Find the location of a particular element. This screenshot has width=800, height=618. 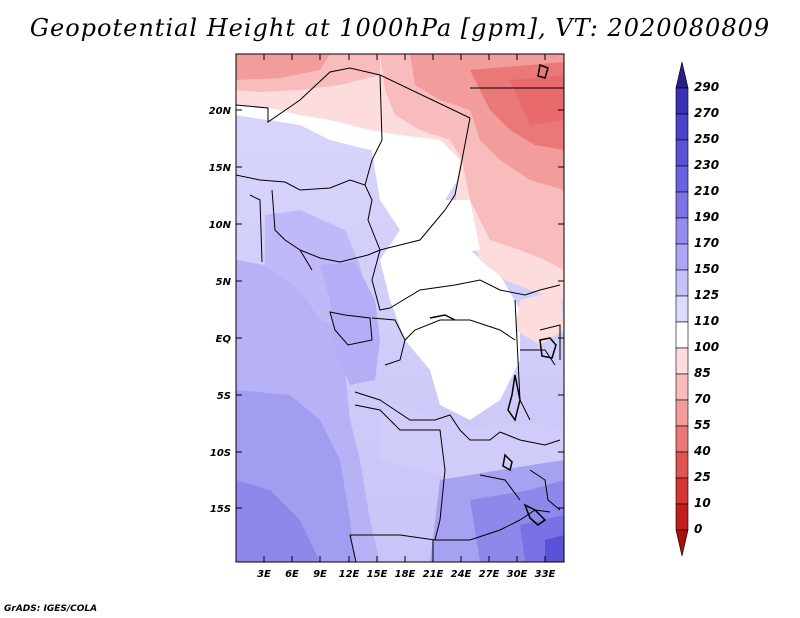

lon-label: 9E is located at coordinates (320, 574).